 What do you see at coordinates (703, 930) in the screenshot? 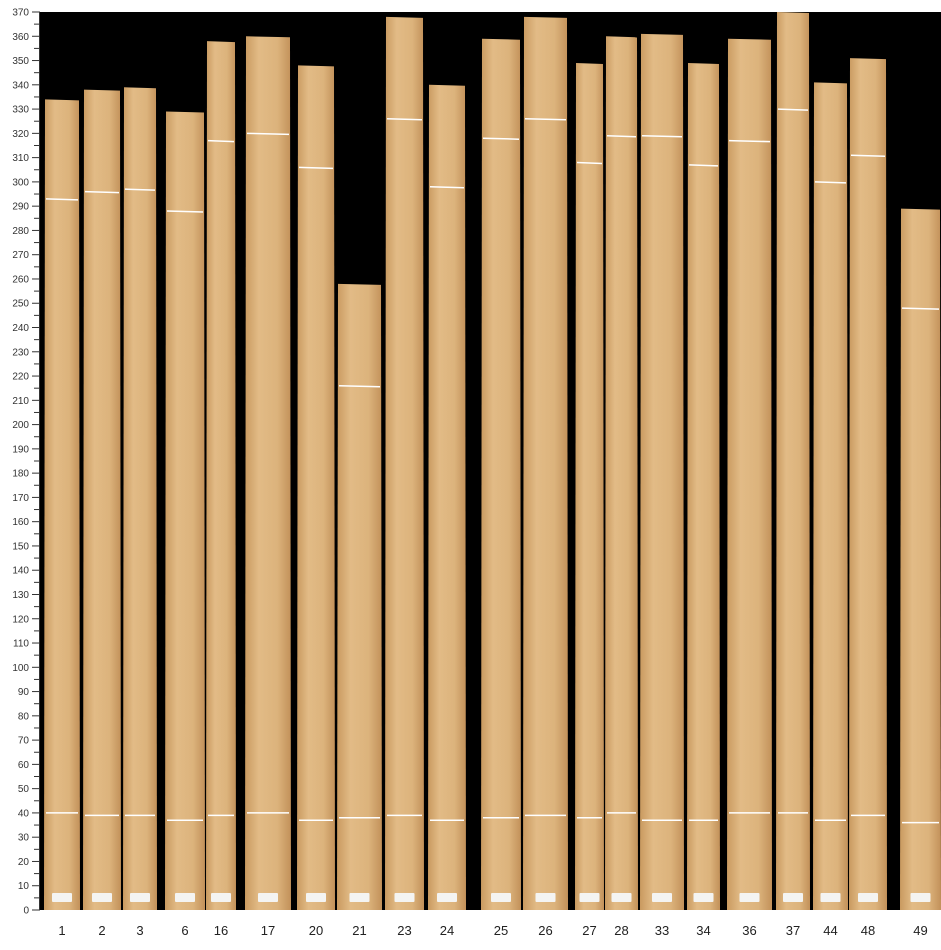
I see `sample-label: 34` at bounding box center [703, 930].